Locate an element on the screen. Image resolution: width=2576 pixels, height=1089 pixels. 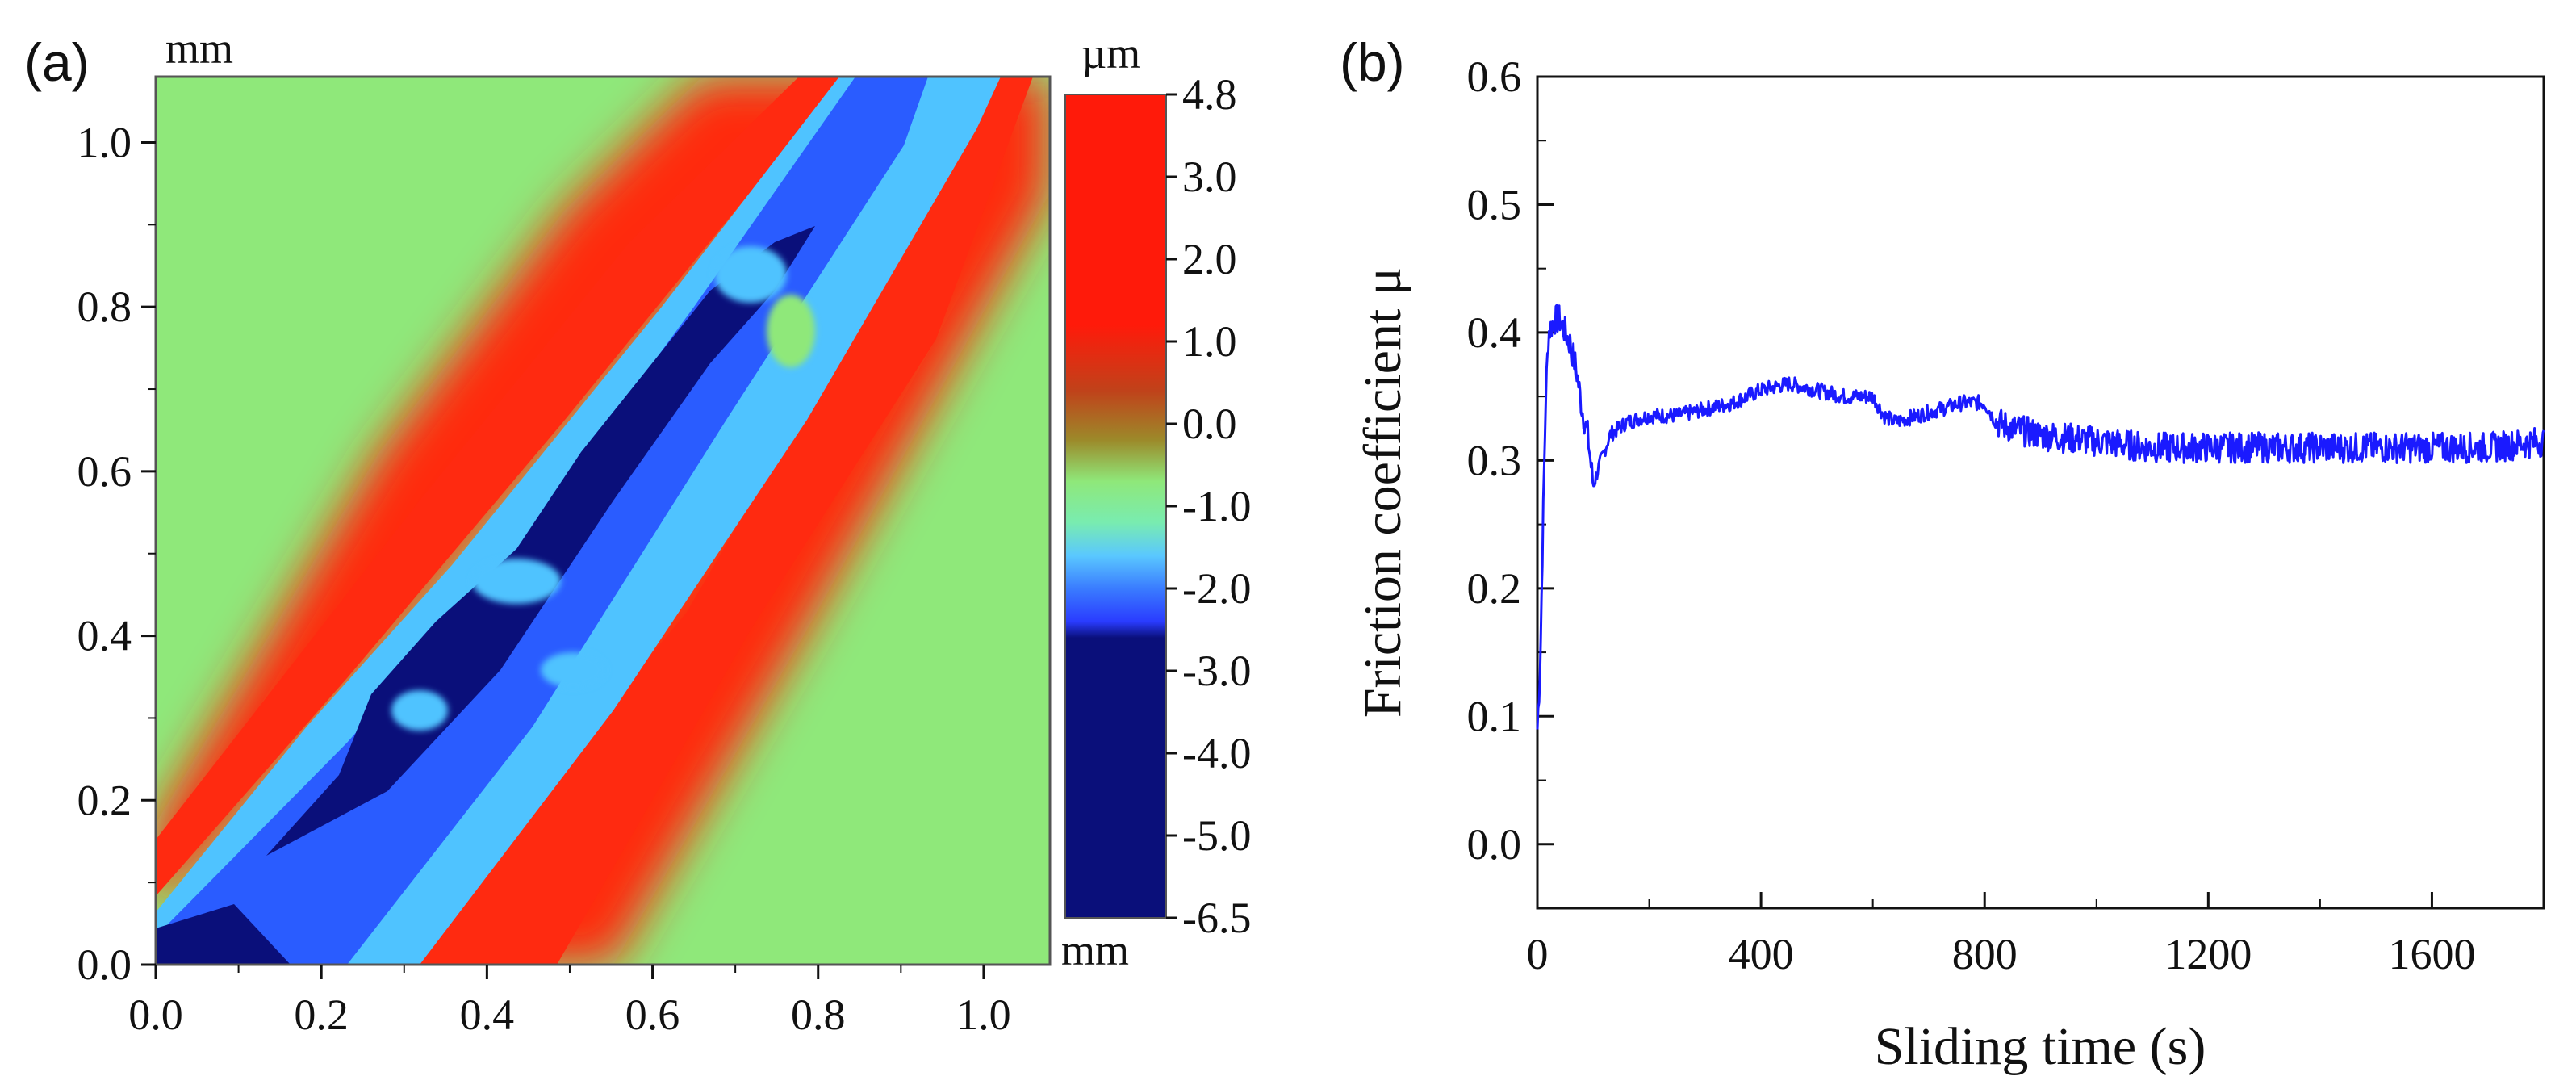
line-chart-y-tick-label: 0.3 is located at coordinates (1494, 460).